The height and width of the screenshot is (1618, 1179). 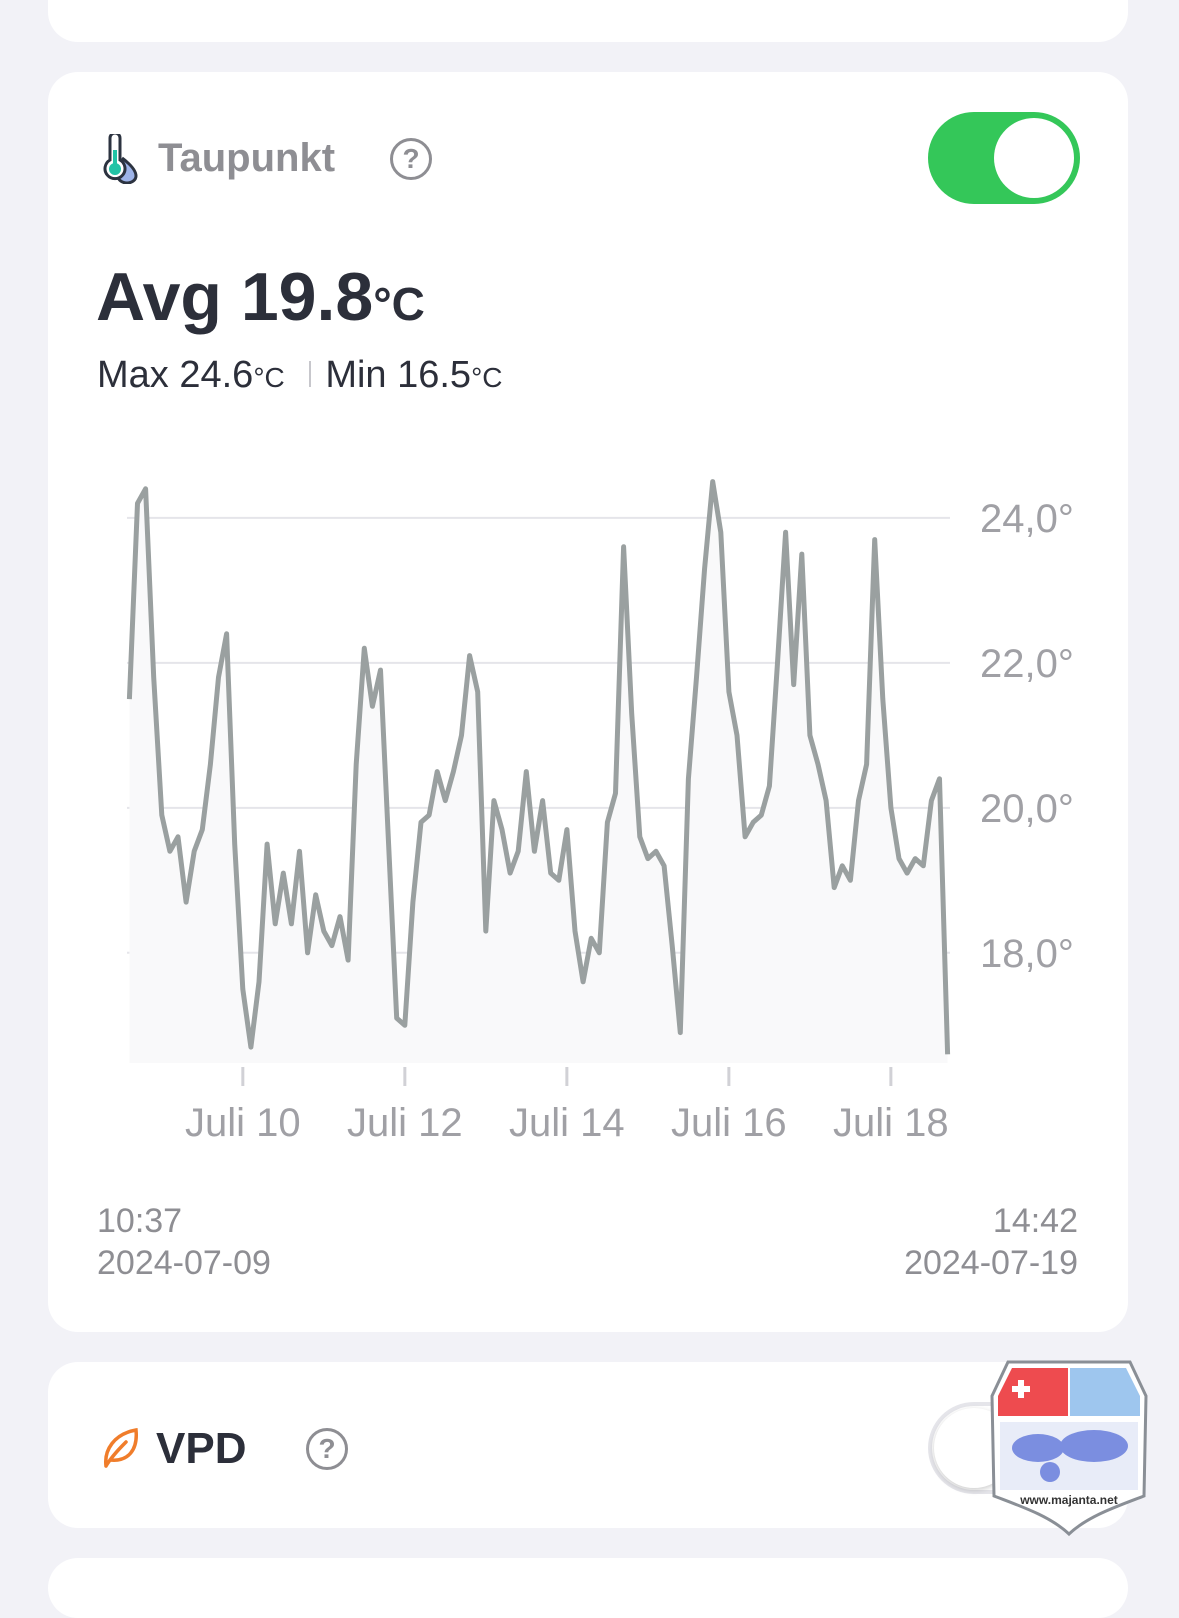 I want to click on y-tick-label: 24,0°, so click(x=1027, y=519).